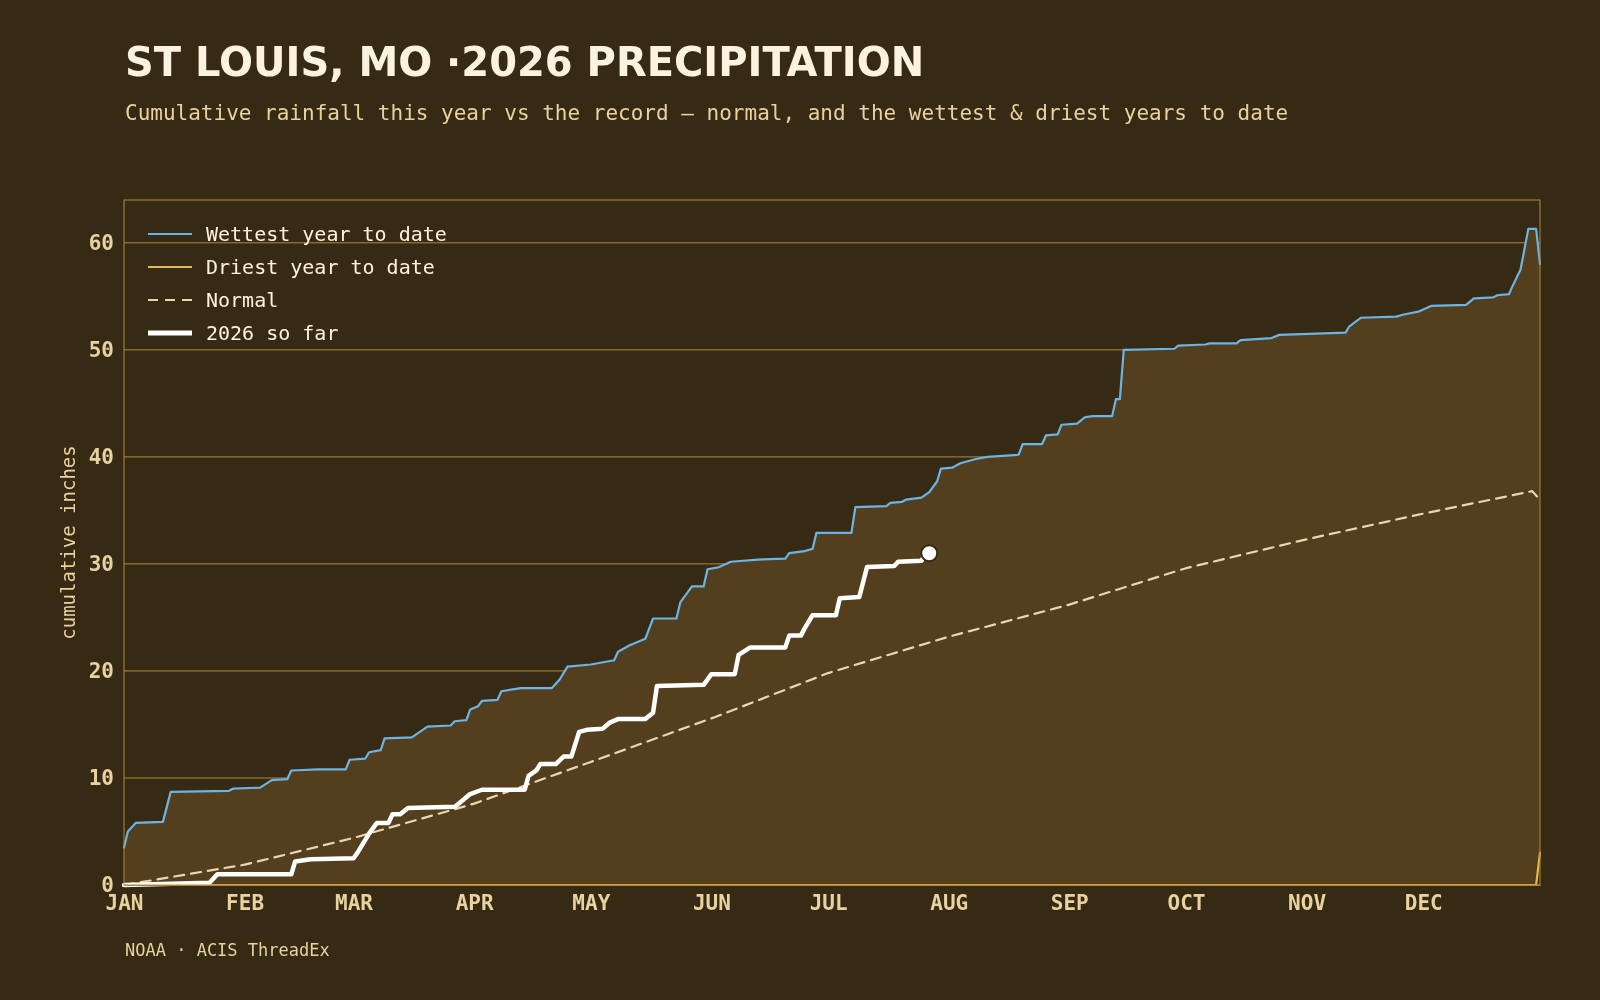 Image resolution: width=1600 pixels, height=1000 pixels. What do you see at coordinates (101, 778) in the screenshot?
I see `y-tick-label: 10` at bounding box center [101, 778].